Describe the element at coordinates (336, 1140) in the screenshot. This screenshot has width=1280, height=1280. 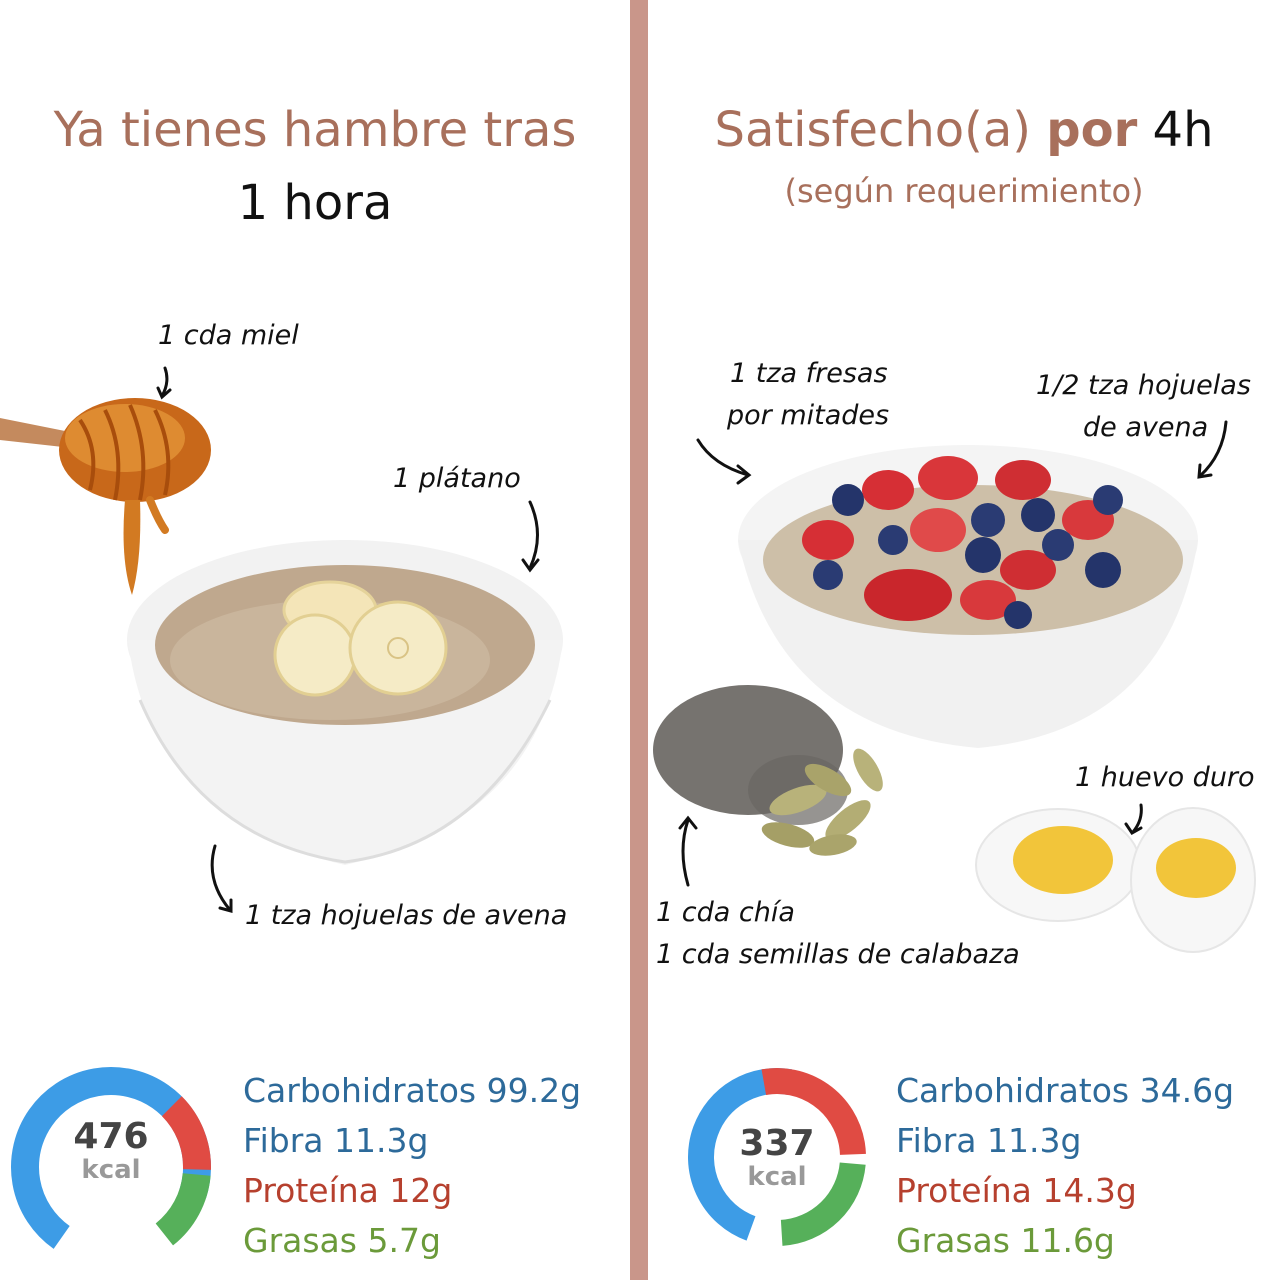
I see `left-fiber: Fibra 11.3g` at that location.